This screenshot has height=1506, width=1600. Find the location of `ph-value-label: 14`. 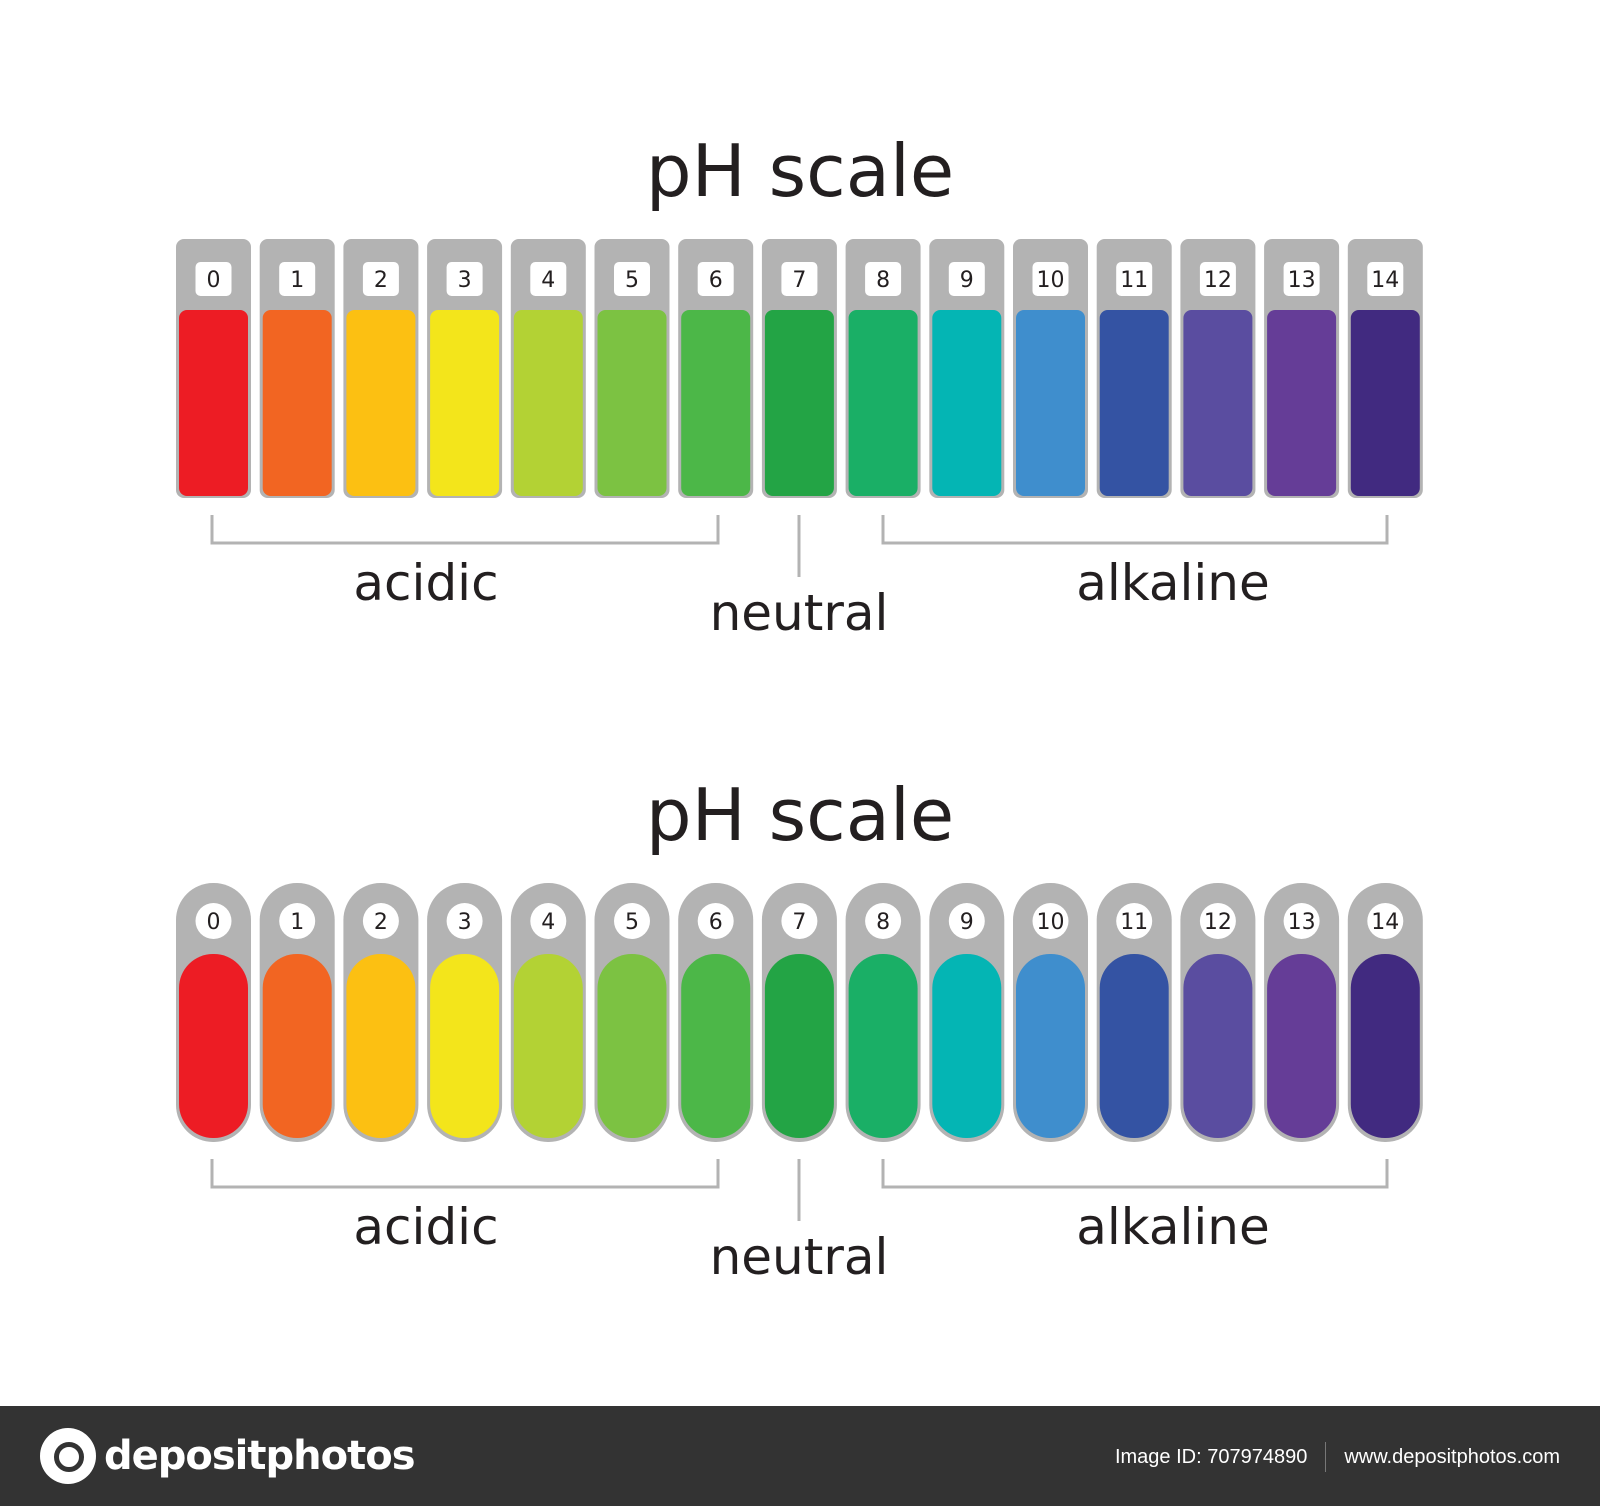

ph-value-label: 14 is located at coordinates (1385, 922).